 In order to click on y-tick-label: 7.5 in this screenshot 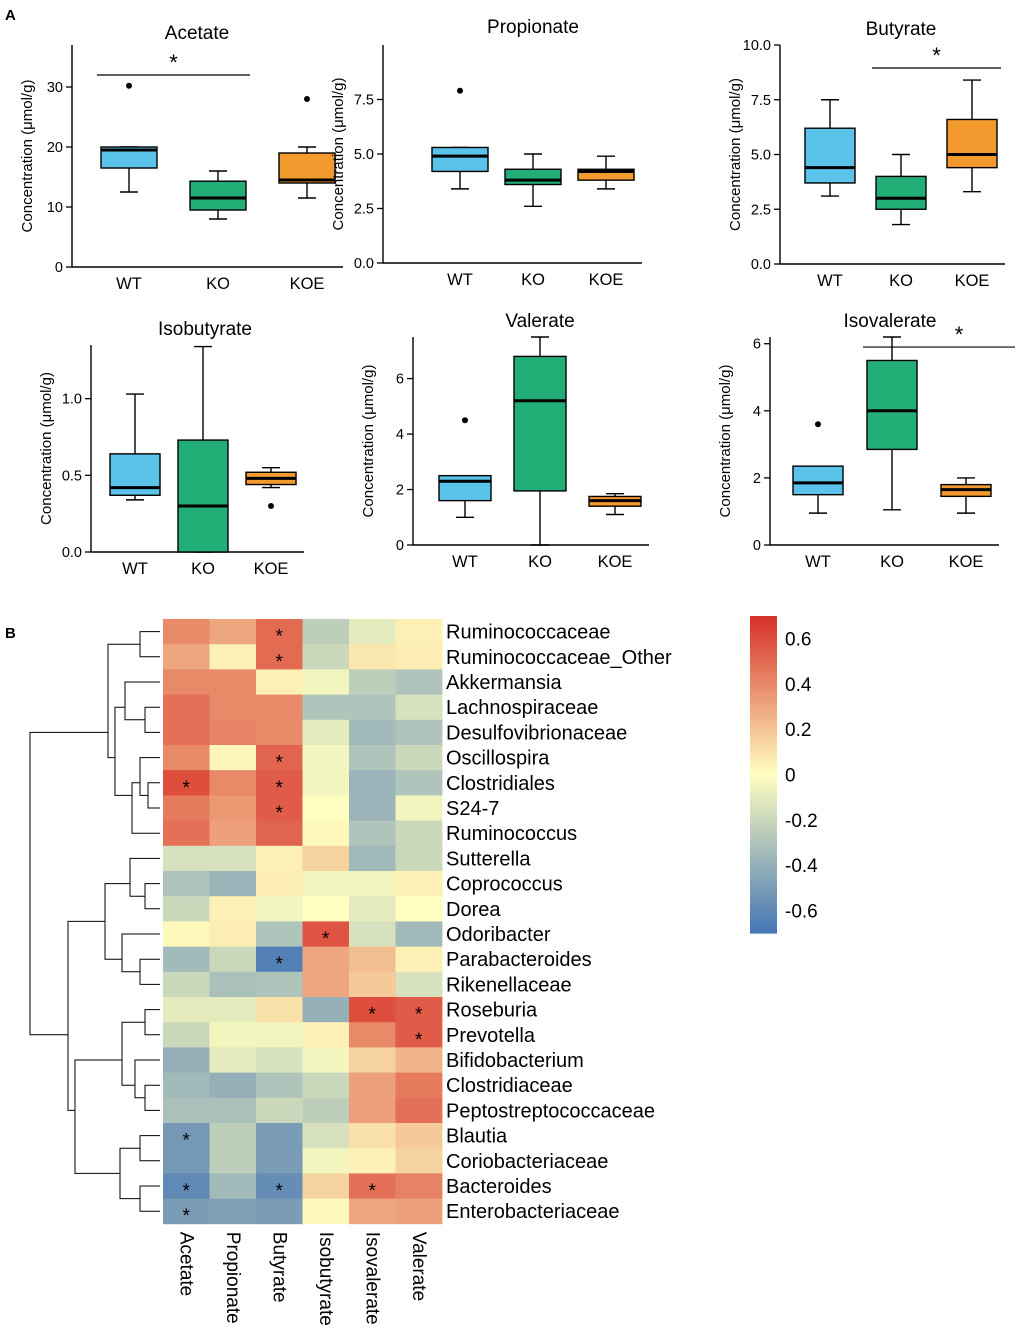, I will do `click(761, 101)`.